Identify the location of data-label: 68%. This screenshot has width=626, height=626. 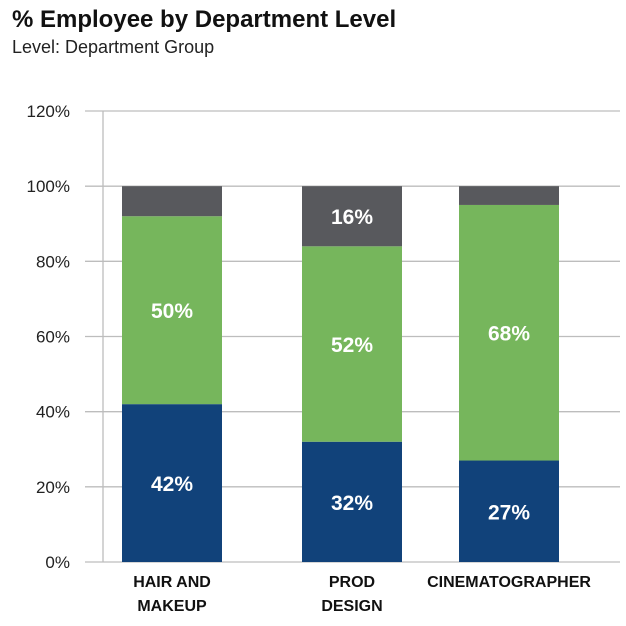
(509, 334).